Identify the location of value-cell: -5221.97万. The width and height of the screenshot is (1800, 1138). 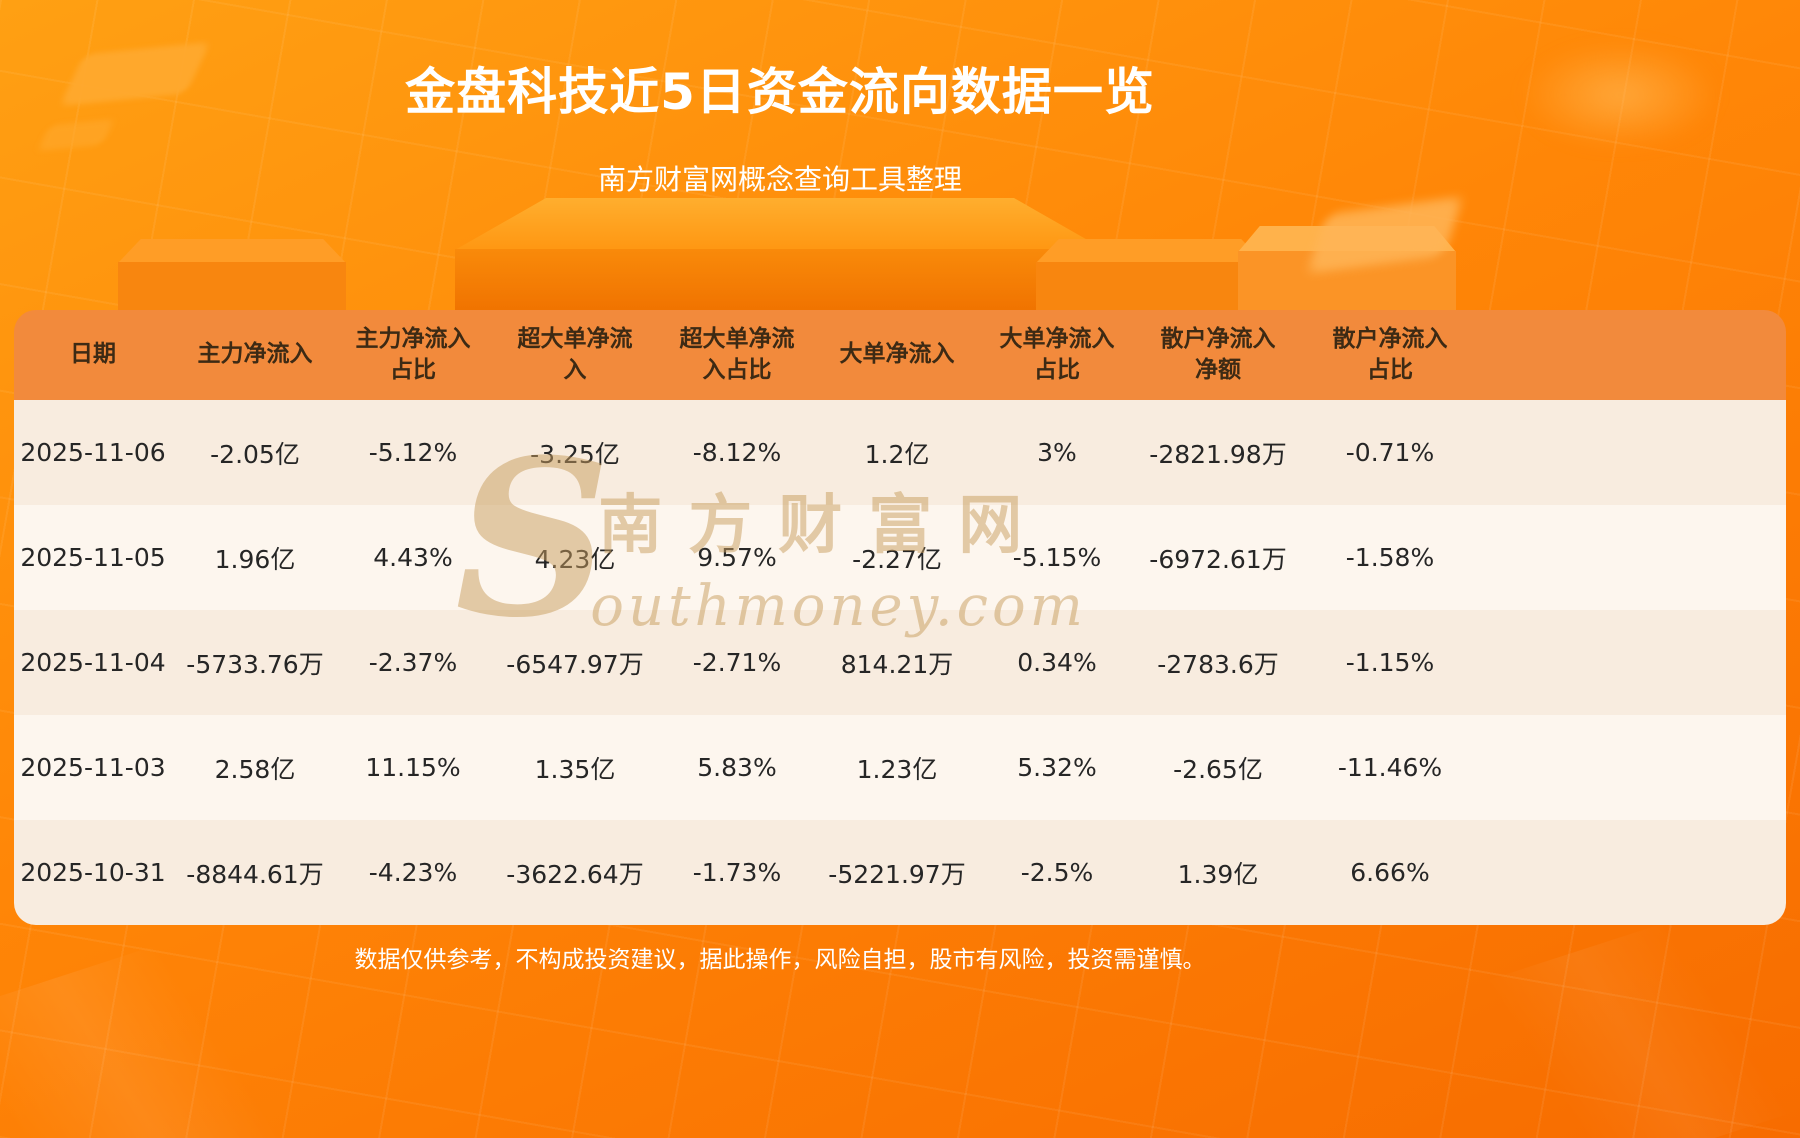
(897, 872).